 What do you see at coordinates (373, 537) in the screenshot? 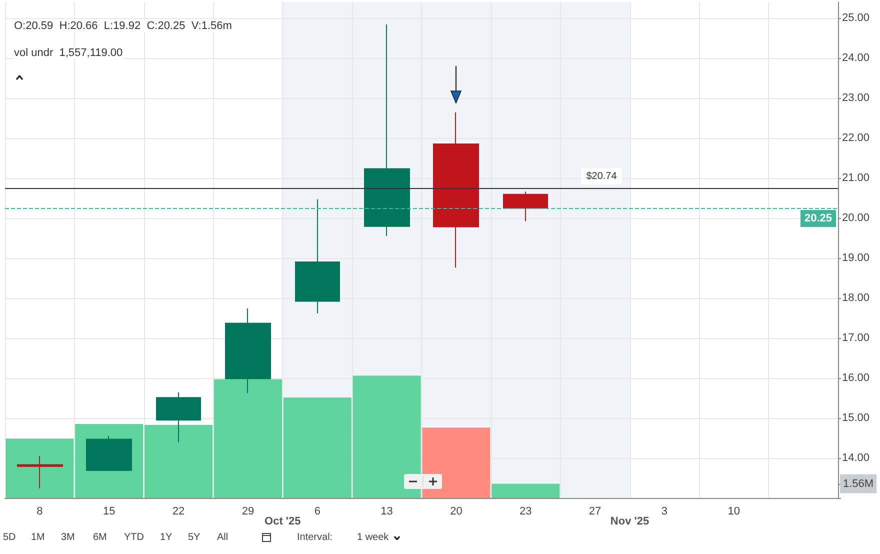
I see `text: 1 week` at bounding box center [373, 537].